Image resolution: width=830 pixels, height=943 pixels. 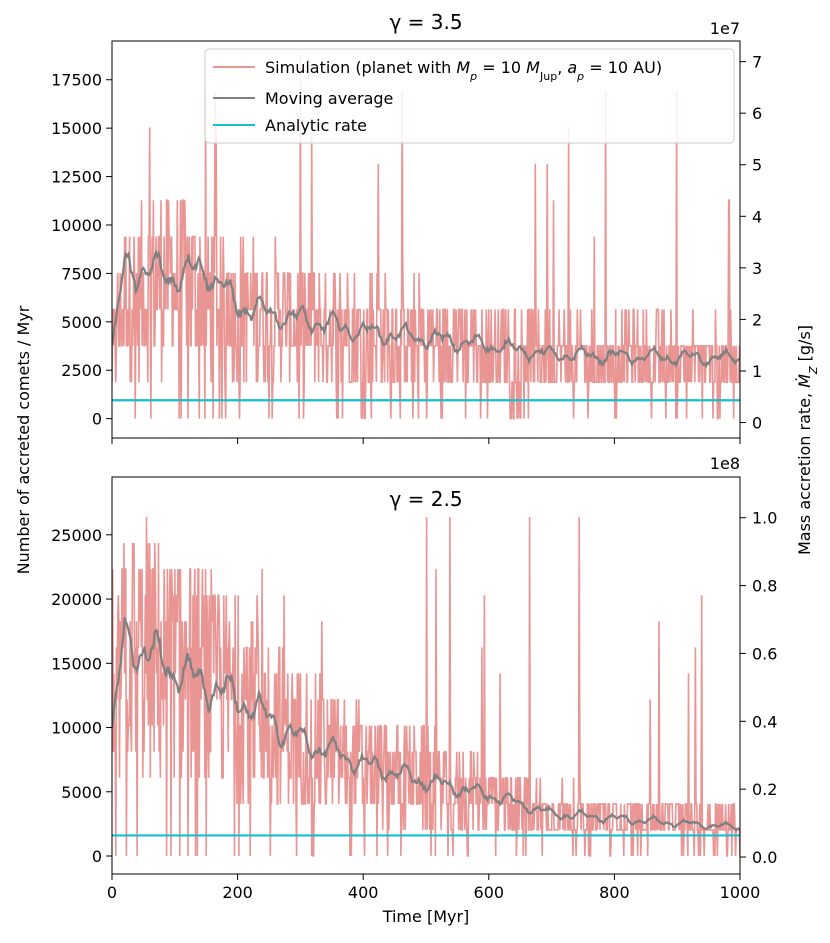 I want to click on y-tick-label: 17500, so click(x=76, y=80).